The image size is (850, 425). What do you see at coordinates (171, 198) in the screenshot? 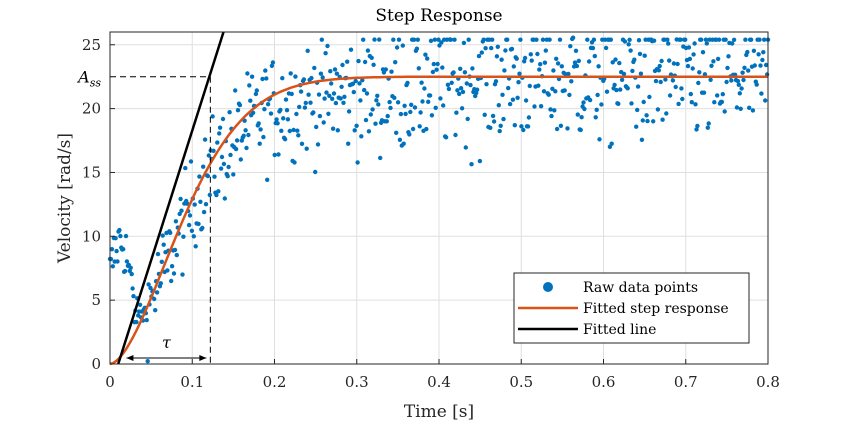
I see `fitted-line` at bounding box center [171, 198].